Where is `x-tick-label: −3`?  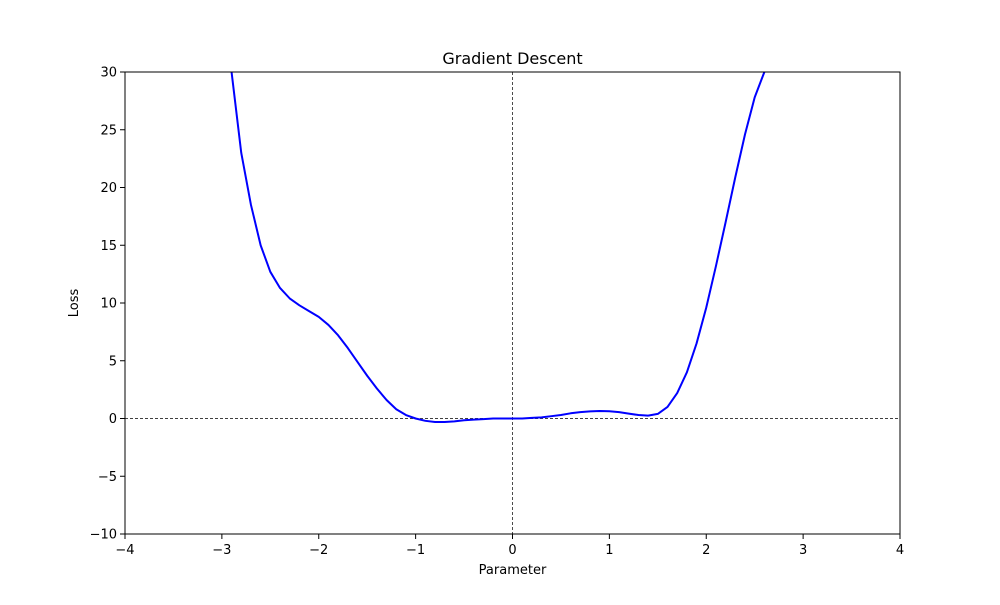 x-tick-label: −3 is located at coordinates (221, 550).